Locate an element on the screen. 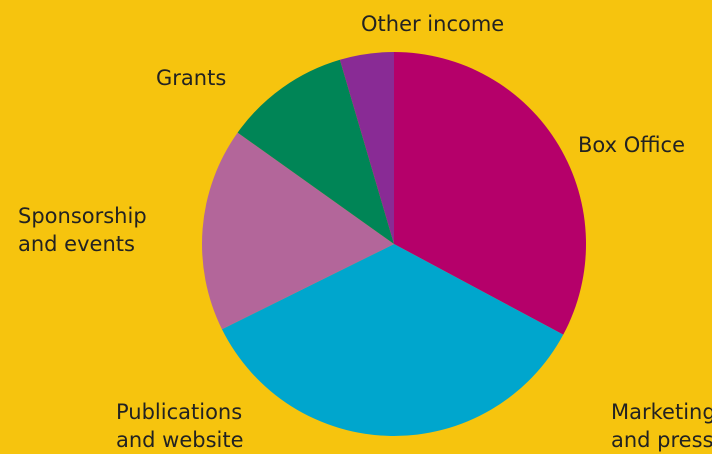 This screenshot has width=712, height=454. pie-slice-sponsorship-and-events is located at coordinates (297, 231).